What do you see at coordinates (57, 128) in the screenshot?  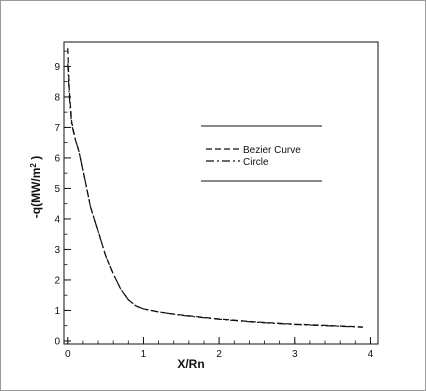 I see `y-tick-label: 7` at bounding box center [57, 128].